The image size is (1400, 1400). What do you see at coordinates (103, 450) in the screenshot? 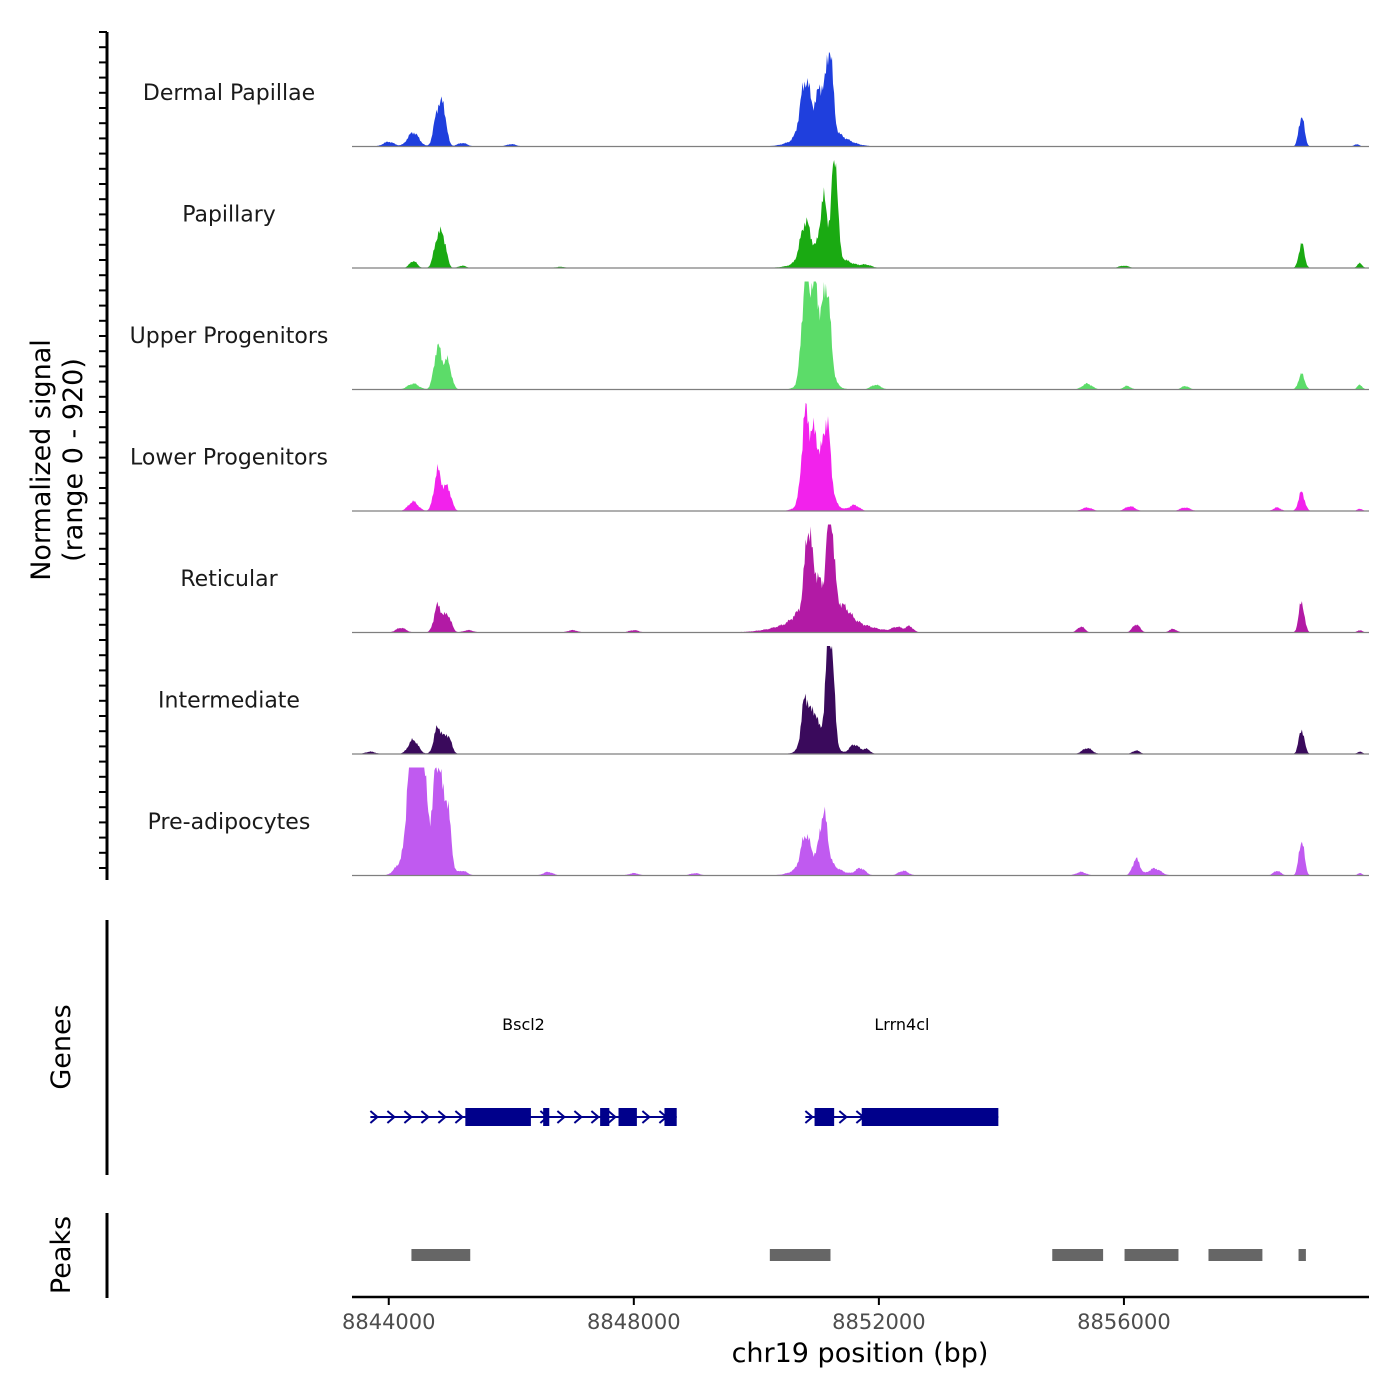
I see `signal-y-ticks` at bounding box center [103, 450].